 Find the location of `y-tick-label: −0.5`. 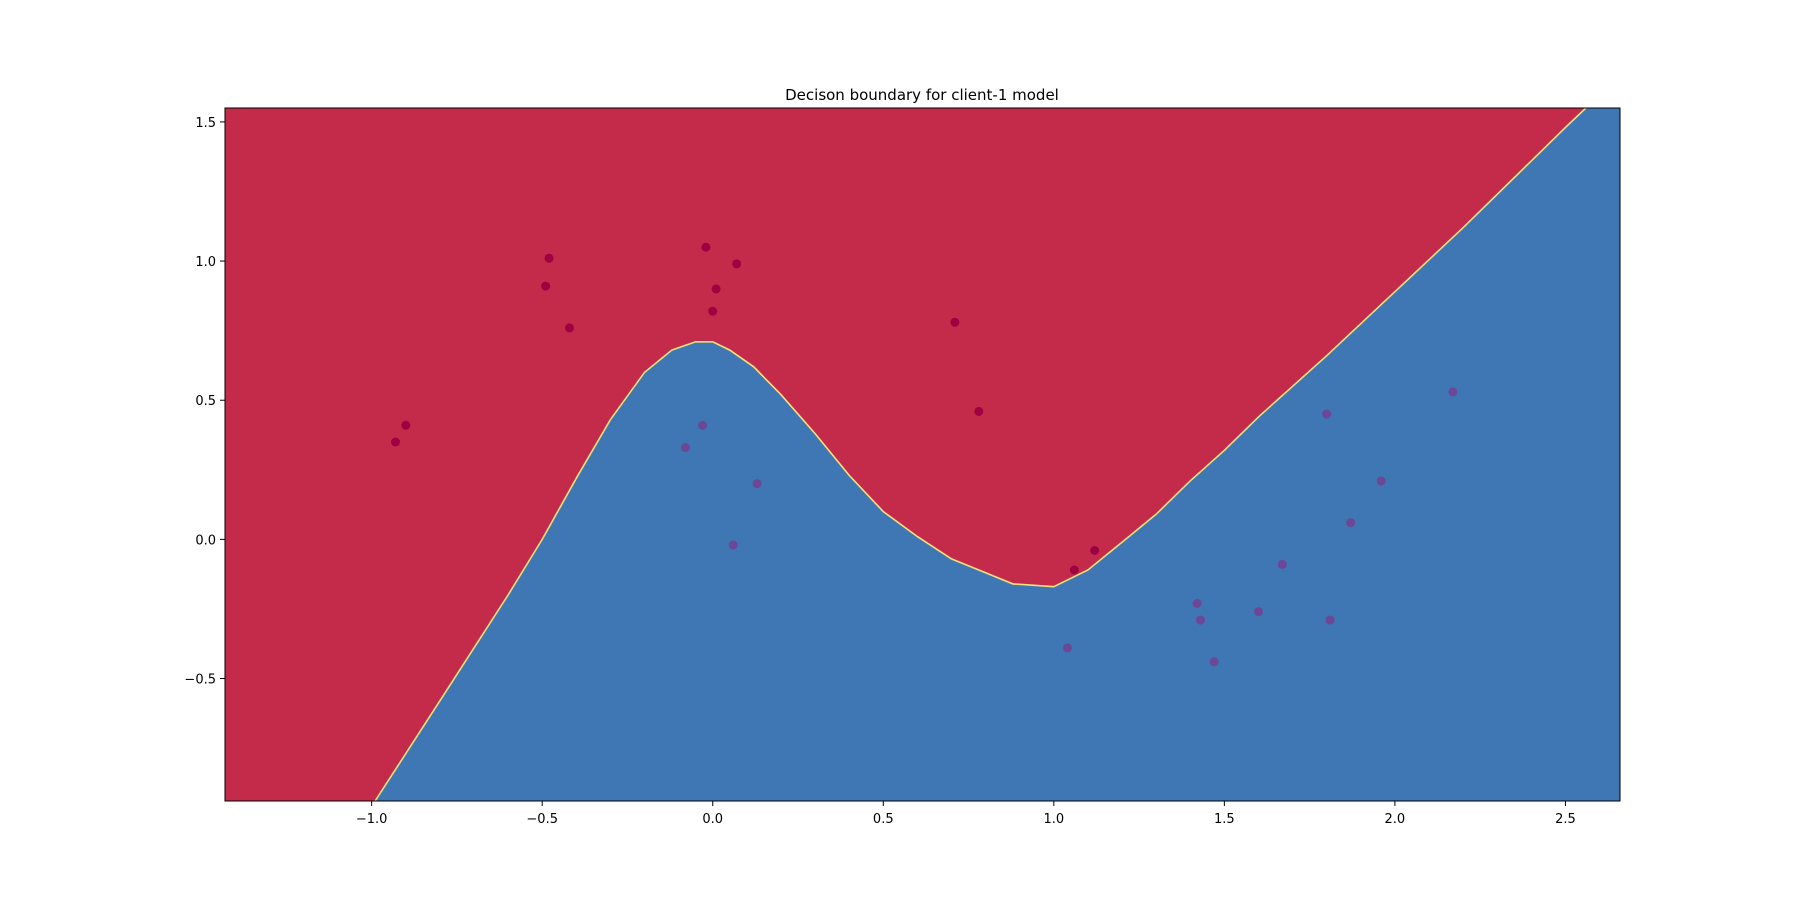

y-tick-label: −0.5 is located at coordinates (200, 680).